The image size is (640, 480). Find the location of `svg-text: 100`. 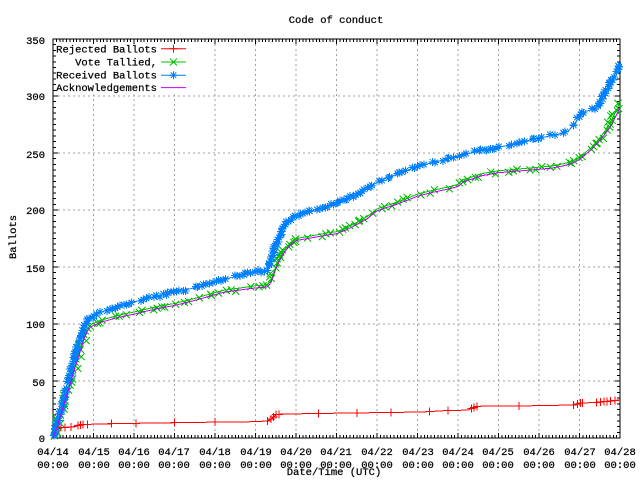

svg-text: 100 is located at coordinates (35, 326).